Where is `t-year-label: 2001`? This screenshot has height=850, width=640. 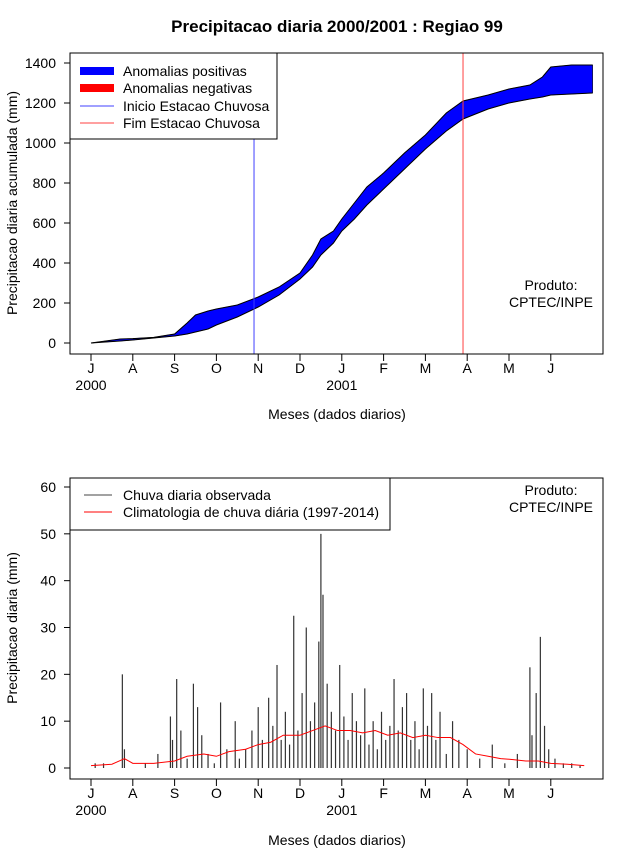 t-year-label: 2001 is located at coordinates (341, 385).